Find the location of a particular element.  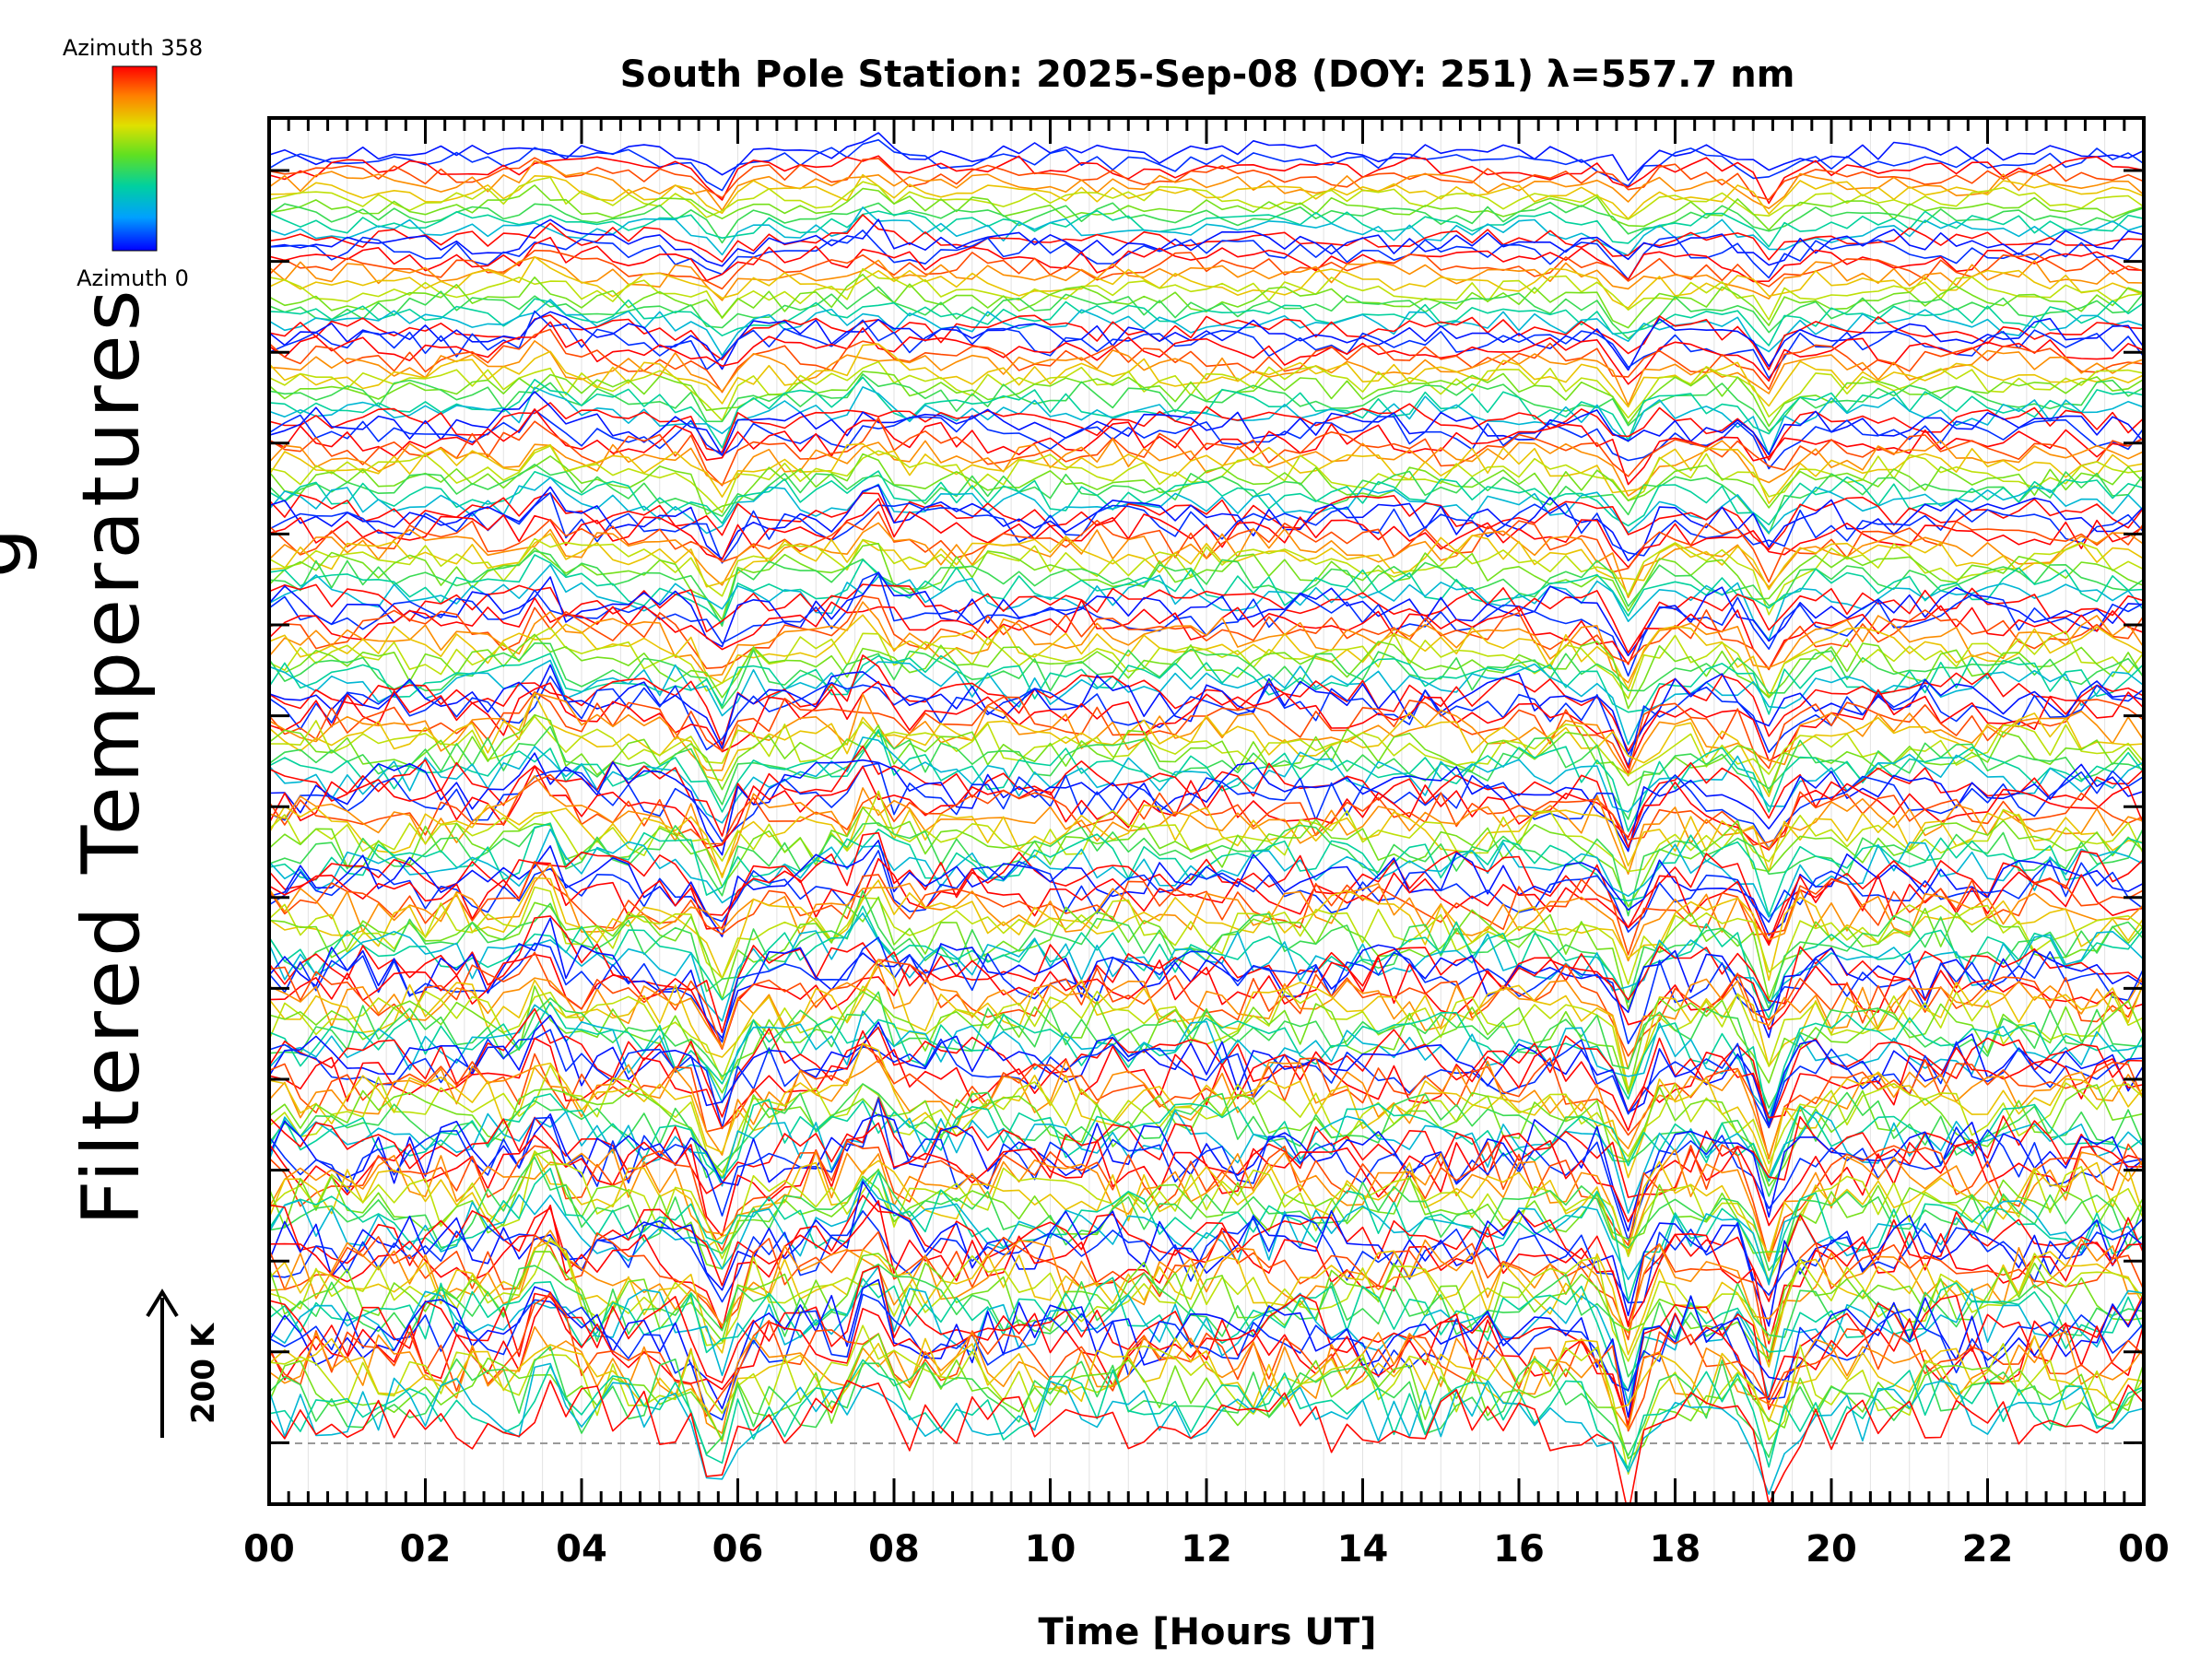

colorbar-top-label: Azimuth 358 is located at coordinates (133, 48).